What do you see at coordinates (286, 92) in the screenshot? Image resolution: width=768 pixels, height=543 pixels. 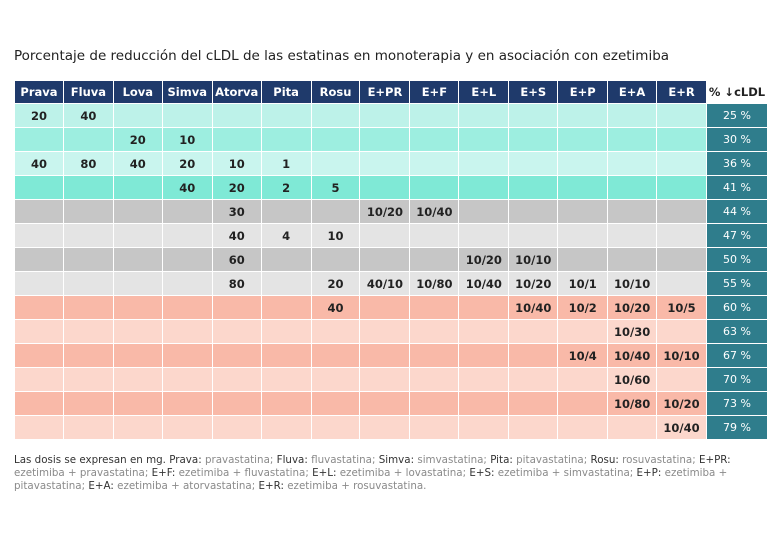 I see `column-header: Pita` at bounding box center [286, 92].